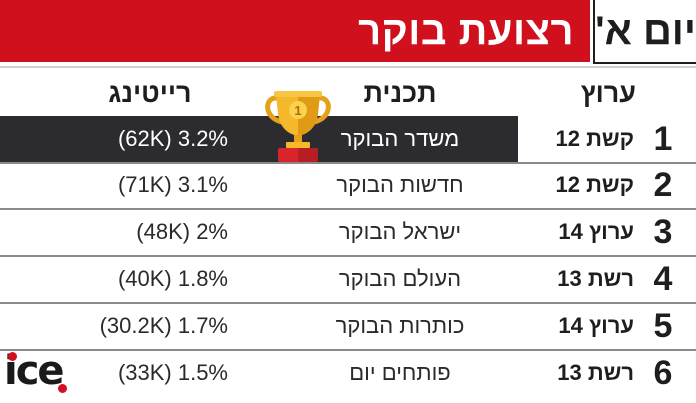 The height and width of the screenshot is (403, 696). Describe the element at coordinates (400, 372) in the screenshot. I see `program-name: פותחים יום` at that location.